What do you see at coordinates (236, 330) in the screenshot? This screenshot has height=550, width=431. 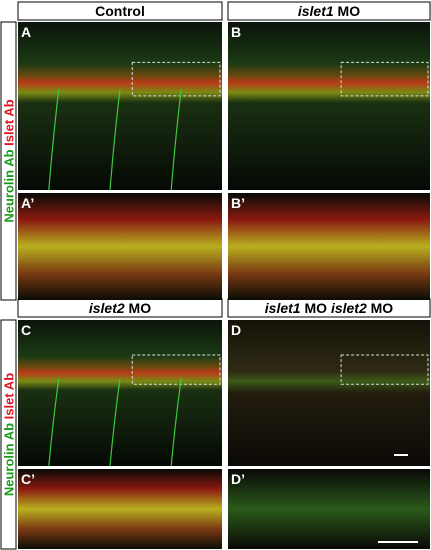 I see `panel-letter: D` at bounding box center [236, 330].